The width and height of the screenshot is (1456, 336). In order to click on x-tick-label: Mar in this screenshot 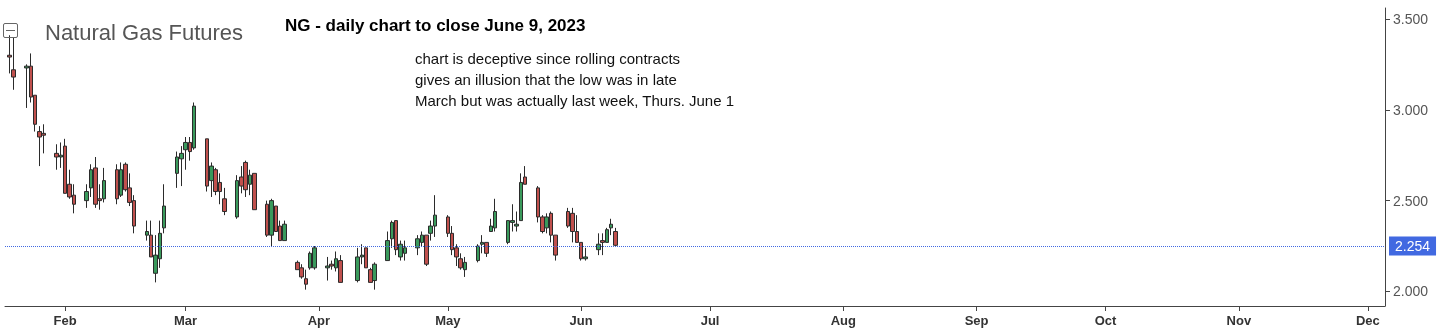, I will do `click(186, 320)`.